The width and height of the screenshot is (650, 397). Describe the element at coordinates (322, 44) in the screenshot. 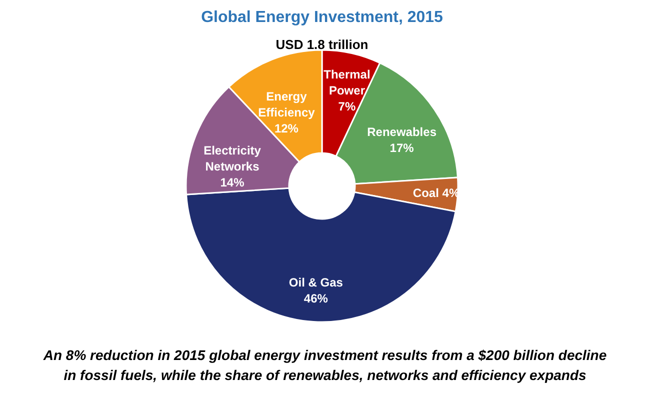

I see `chart-subtitle: USD 1.8 trillion` at that location.